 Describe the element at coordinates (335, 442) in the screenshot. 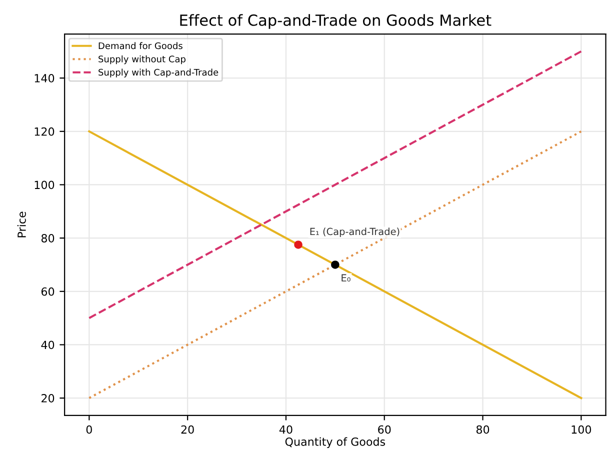

I see `x-axis-title: Quantity of Goods` at that location.